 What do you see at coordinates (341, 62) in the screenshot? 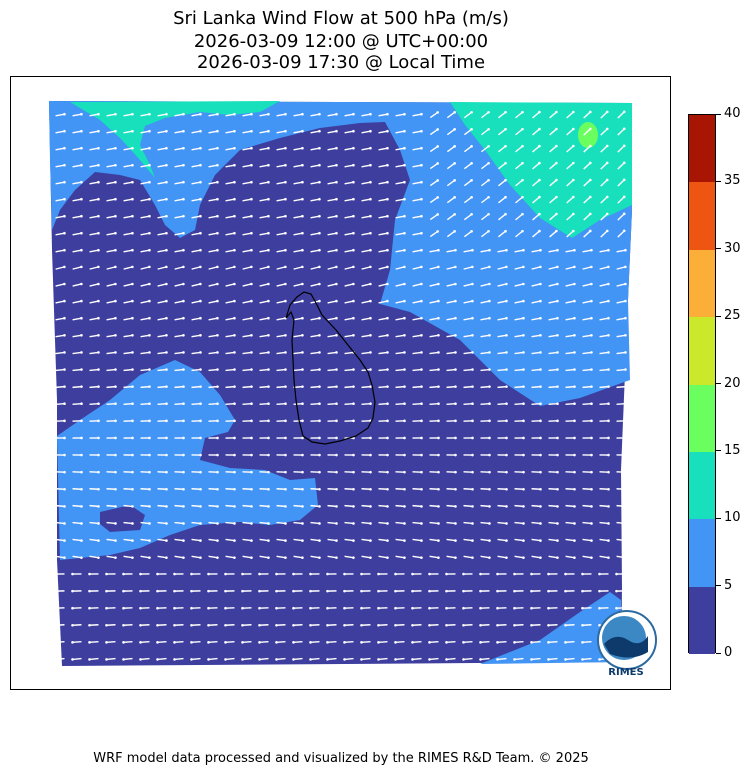
I see `local-time: 2026-03-09 17:30 @ Local Time` at bounding box center [341, 62].